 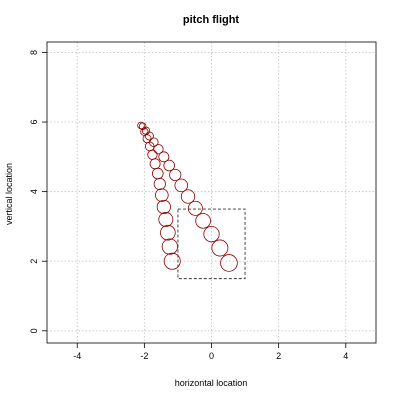 I want to click on y-tick-label-2: 4, so click(x=34, y=191).